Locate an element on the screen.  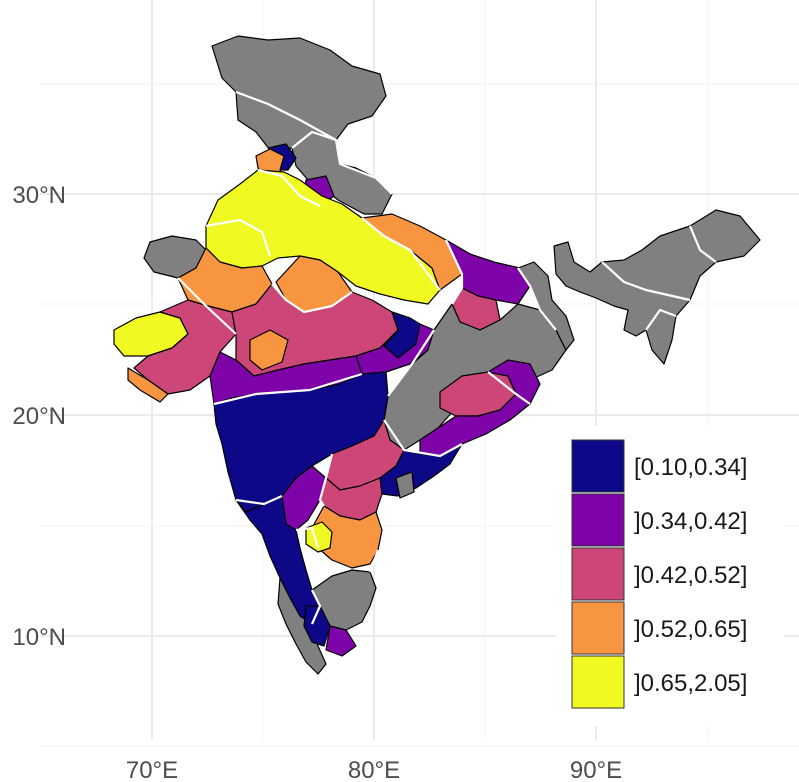
region-north-kashmir is located at coordinates (299, 93).